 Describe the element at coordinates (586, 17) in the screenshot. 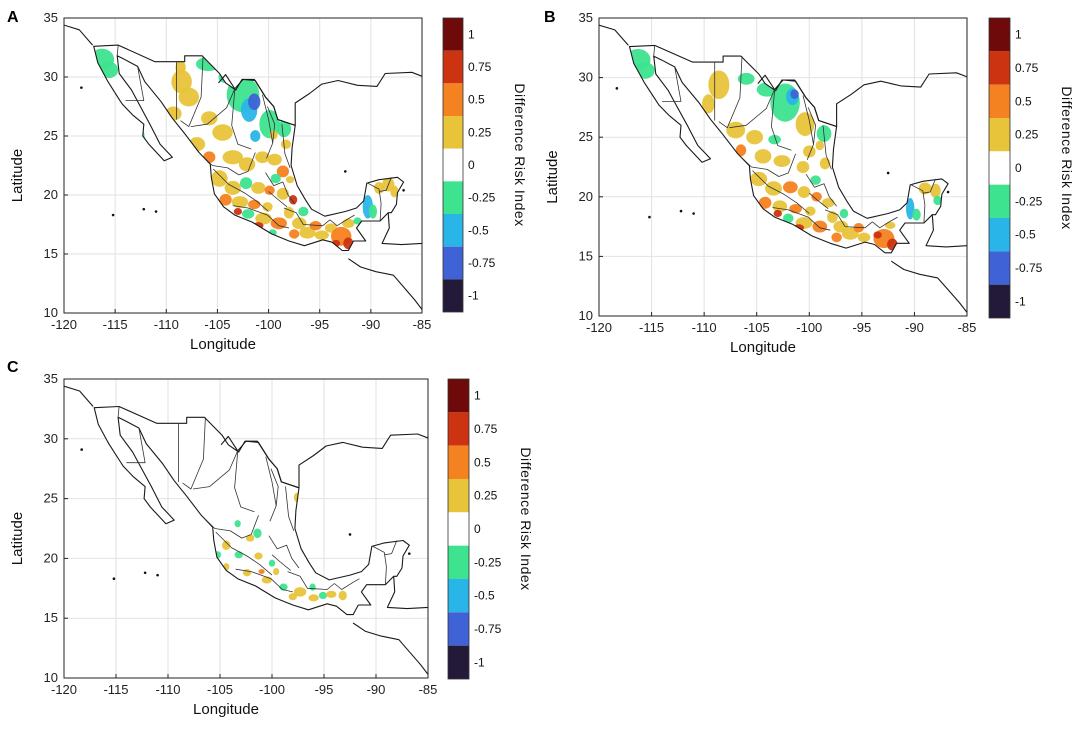

I see `y-tick-label: 35` at that location.